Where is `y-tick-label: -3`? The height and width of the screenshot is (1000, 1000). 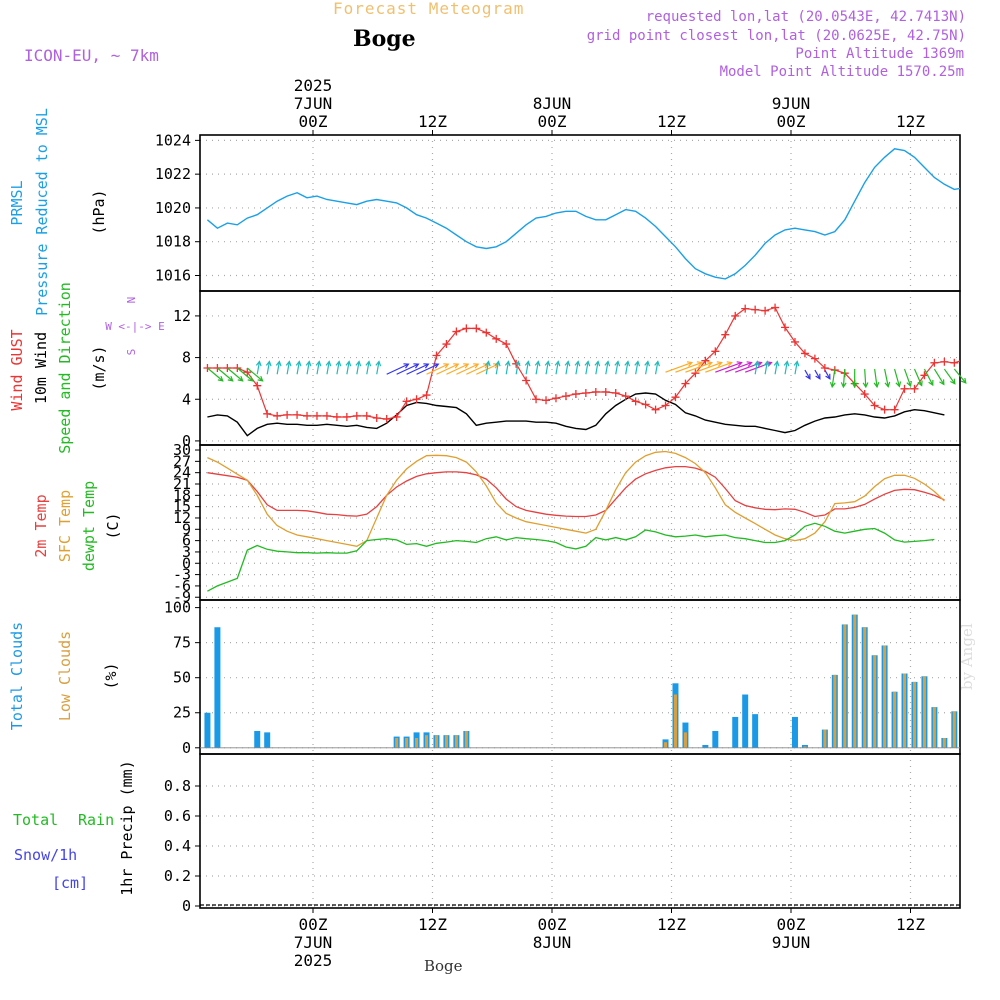
y-tick-label: -3 is located at coordinates (182, 575).